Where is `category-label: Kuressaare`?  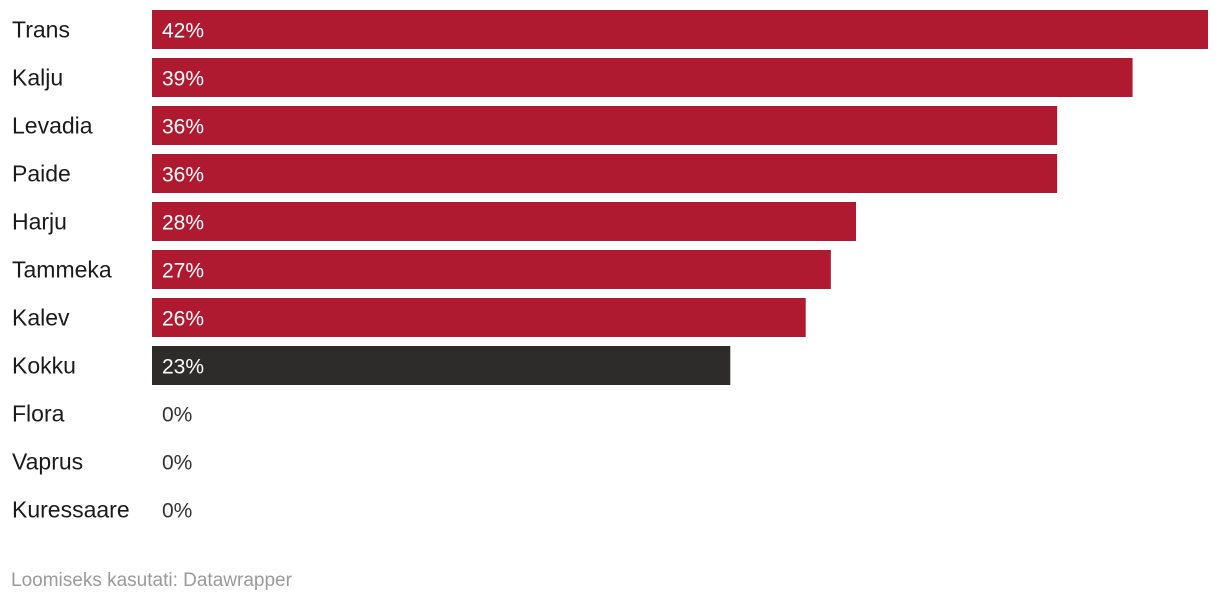
category-label: Kuressaare is located at coordinates (71, 510).